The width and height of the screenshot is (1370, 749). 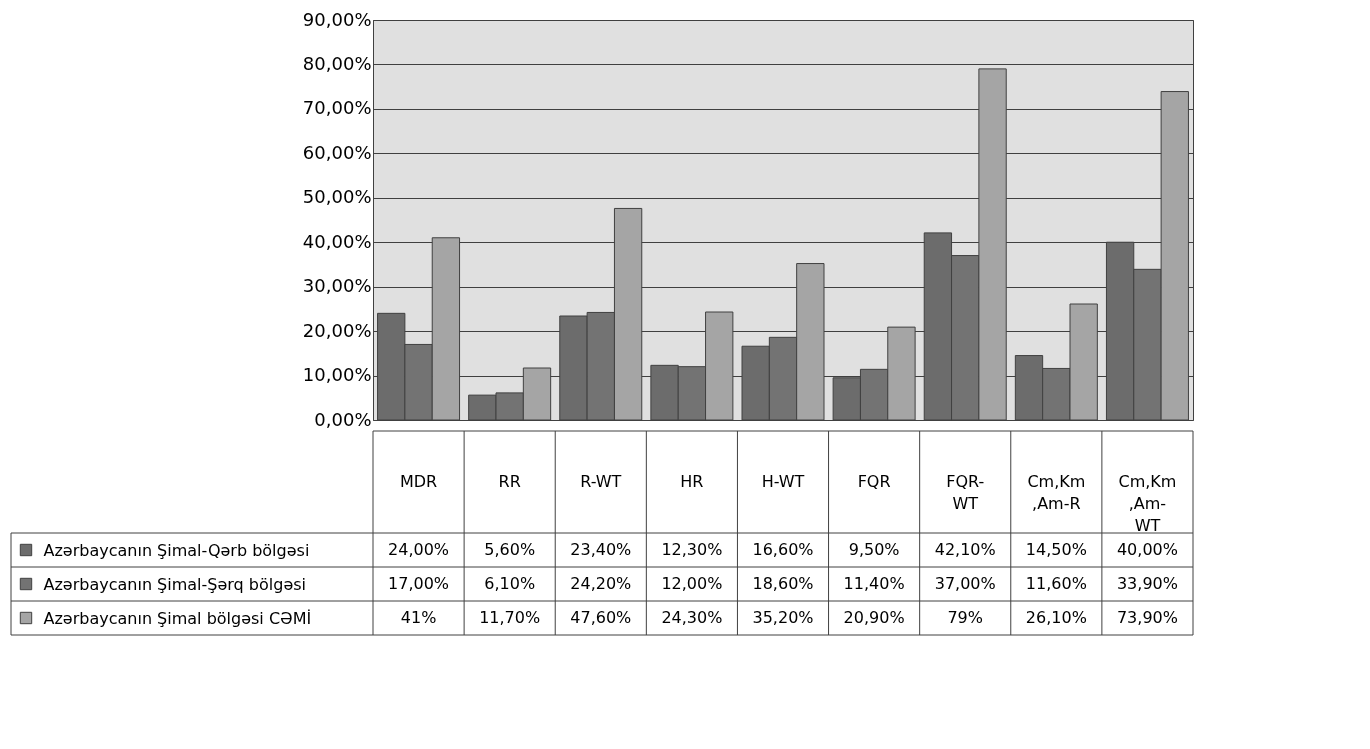 I want to click on data-label: 23,40%, so click(x=601, y=549).